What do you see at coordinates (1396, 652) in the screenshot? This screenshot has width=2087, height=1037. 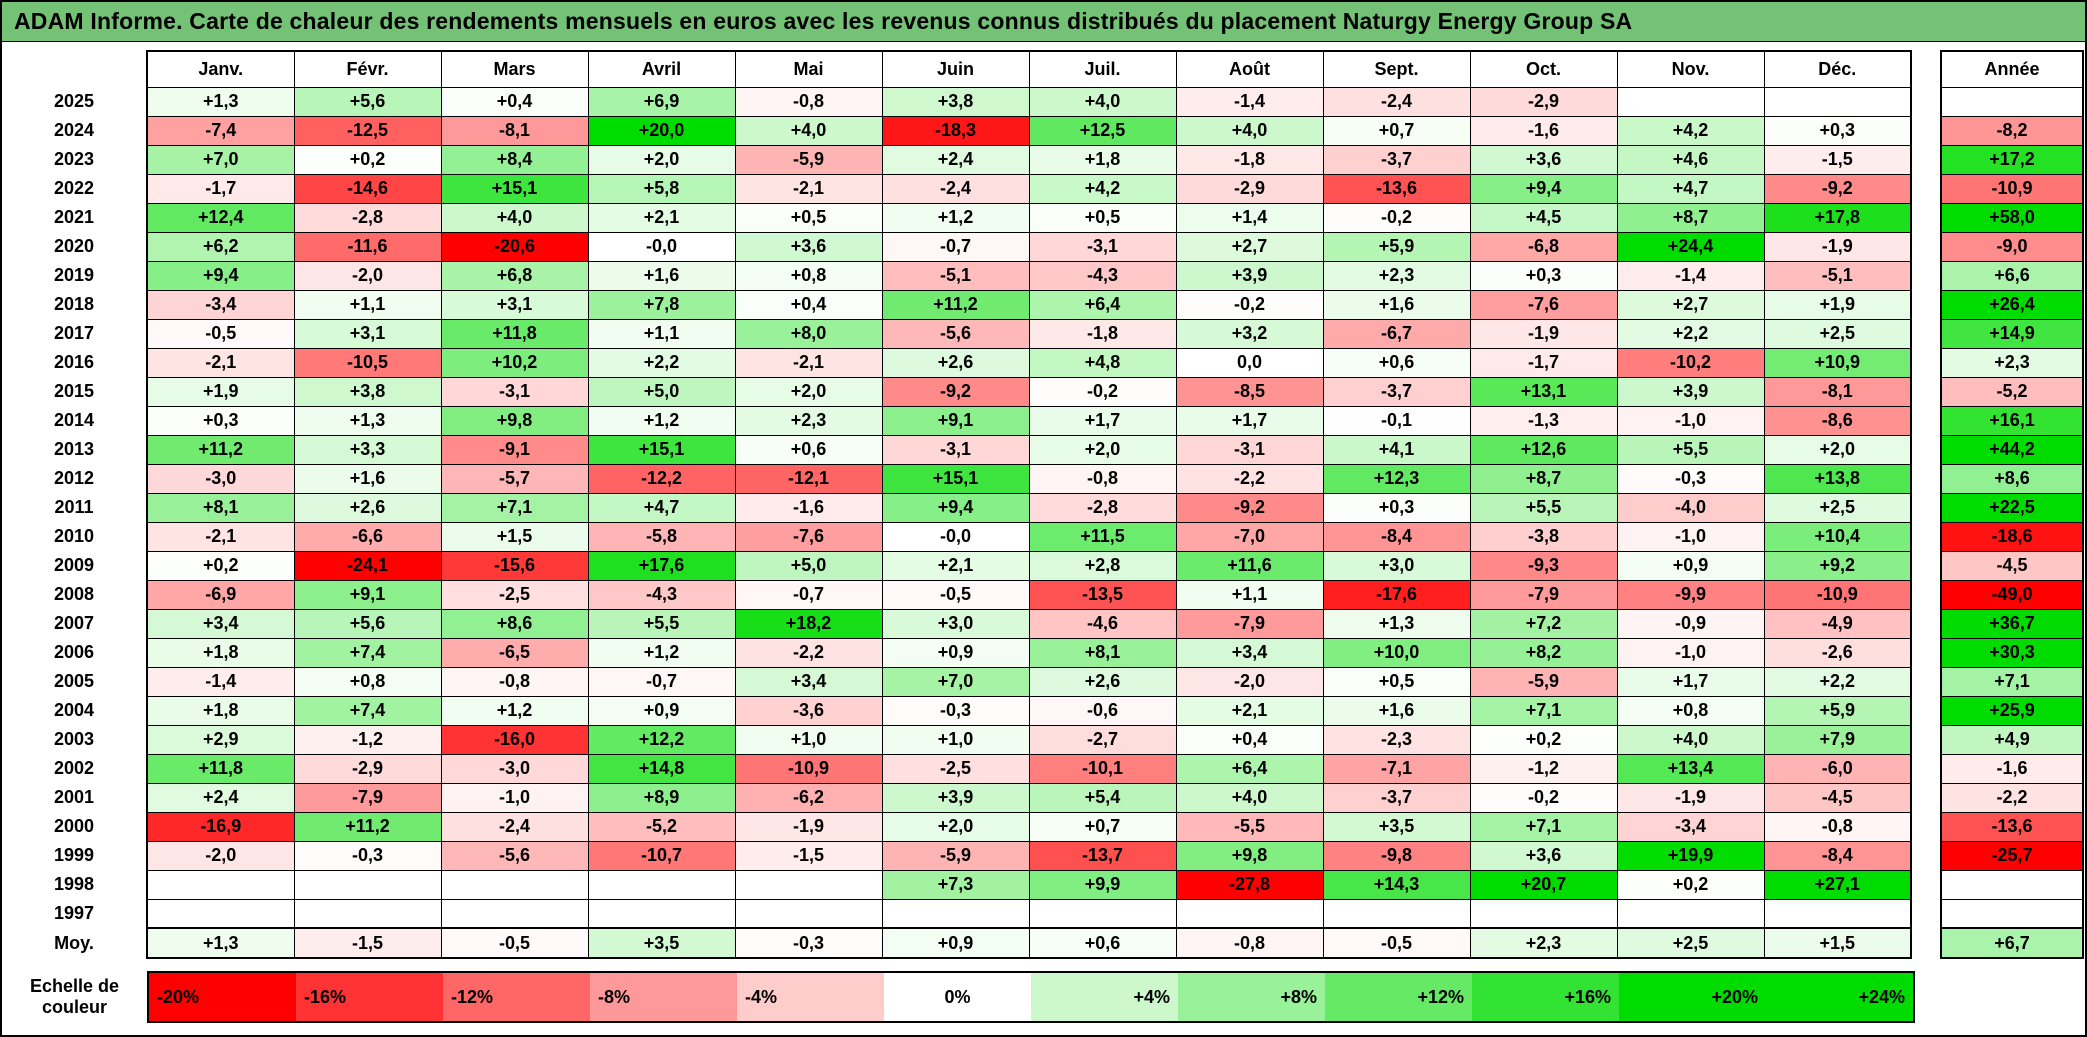 I see `heatmap-cell: +10,0` at bounding box center [1396, 652].